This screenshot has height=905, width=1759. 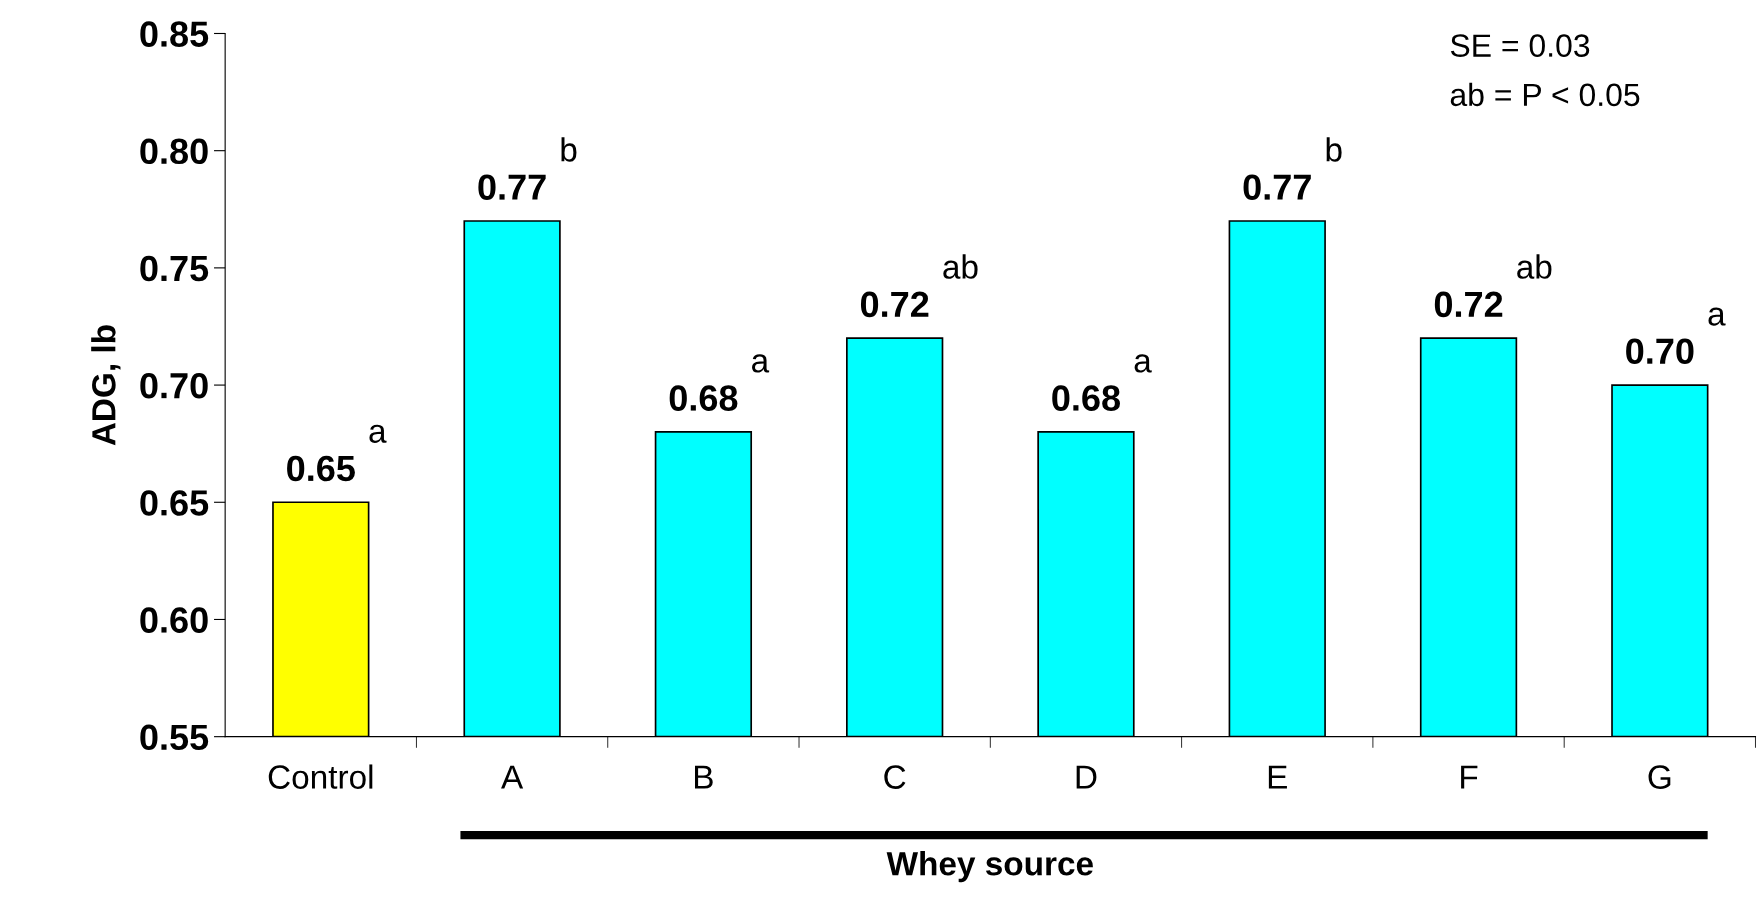 I want to click on y-tick-label: 0.70, so click(x=174, y=385).